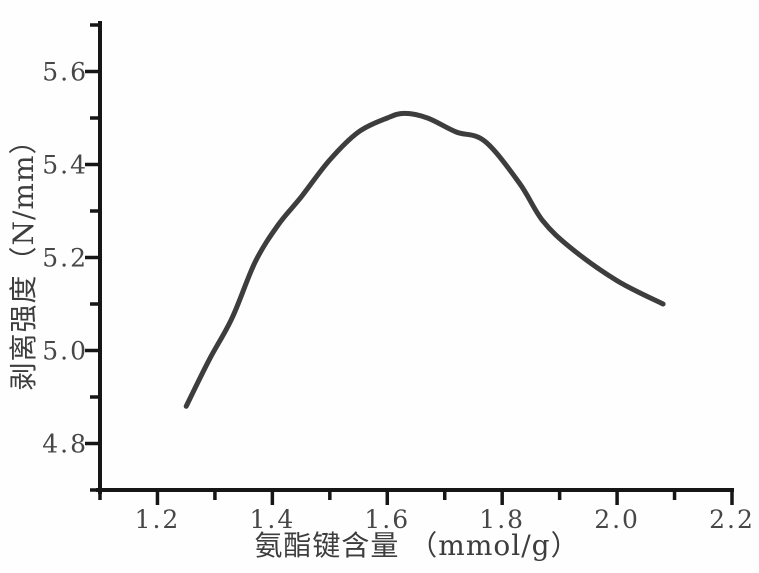 This screenshot has width=759, height=573. Describe the element at coordinates (387, 519) in the screenshot. I see `x-tick-label: 1.6` at that location.